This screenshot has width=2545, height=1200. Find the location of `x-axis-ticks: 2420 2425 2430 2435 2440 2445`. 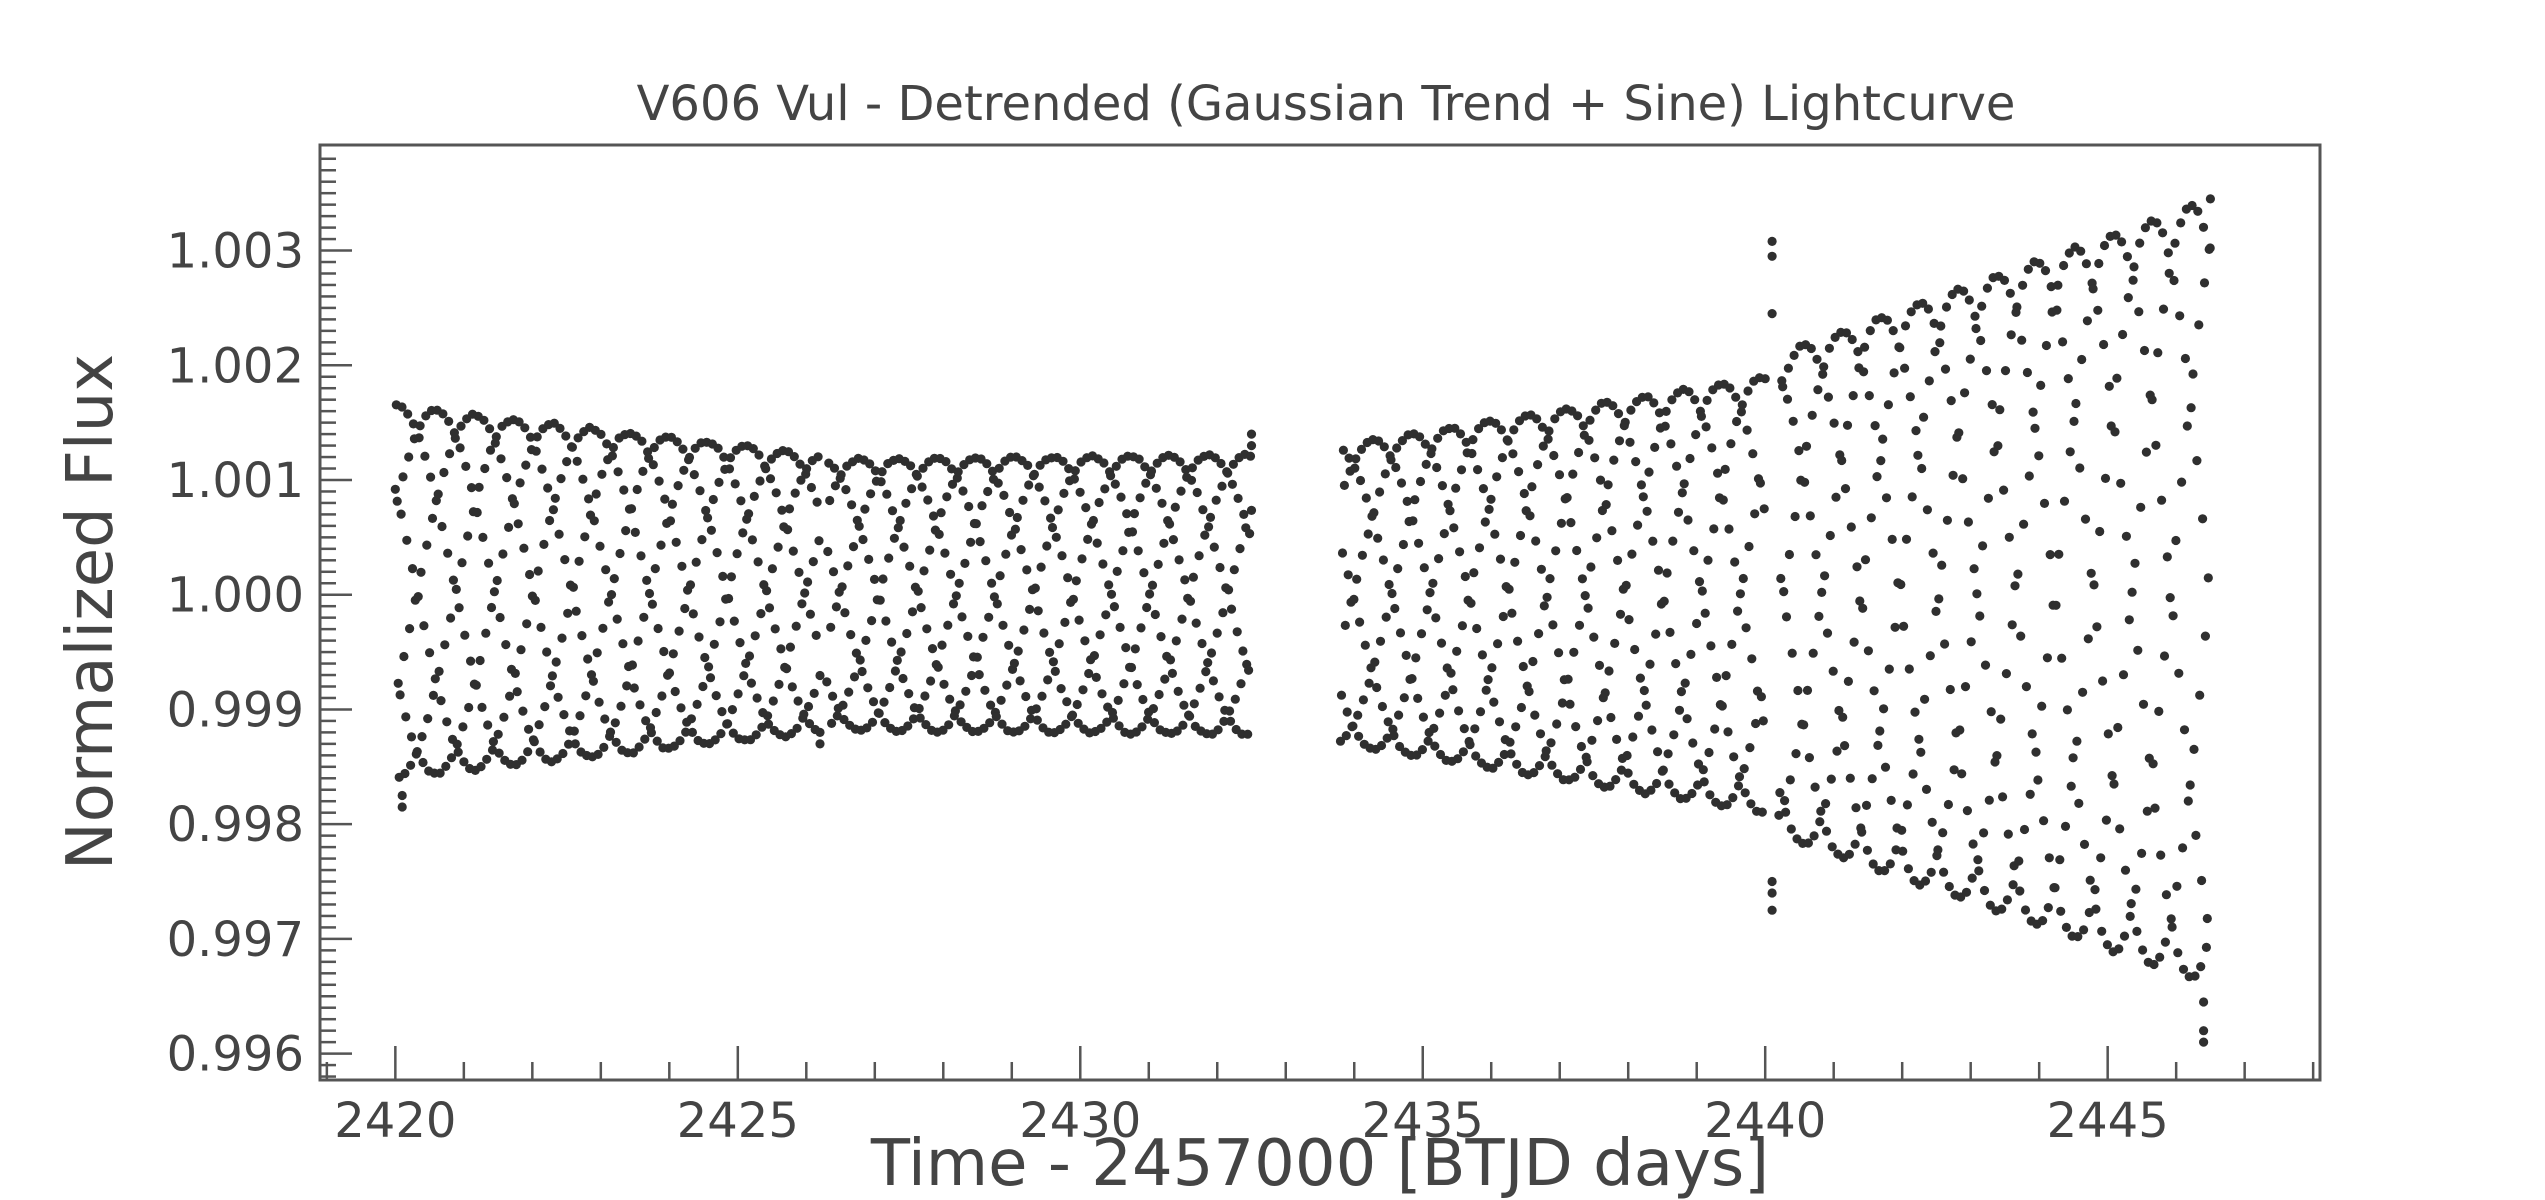

x-axis-ticks: 2420 2425 2430 2435 2440 2445 is located at coordinates (1320, 1097).